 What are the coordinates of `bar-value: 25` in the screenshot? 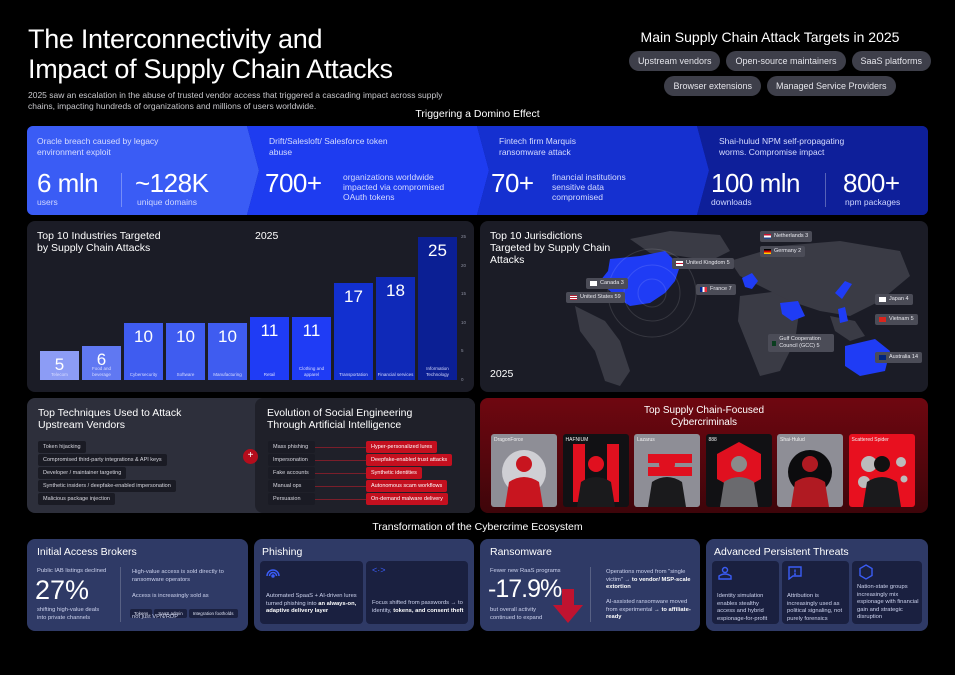 It's located at (437, 250).